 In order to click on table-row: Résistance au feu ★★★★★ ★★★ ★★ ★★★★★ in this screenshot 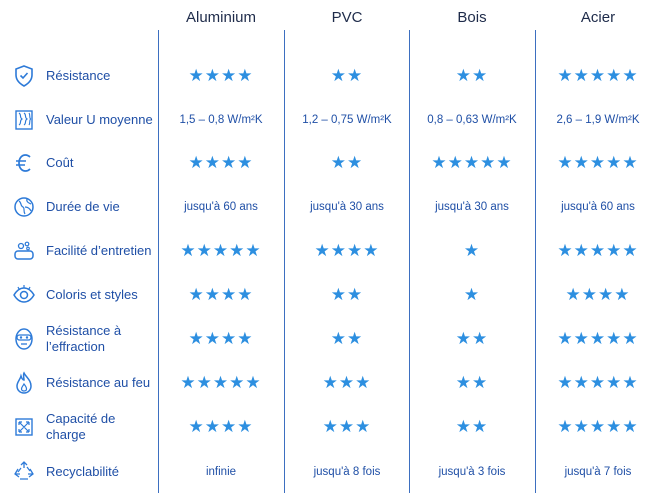, I will do `click(335, 383)`.